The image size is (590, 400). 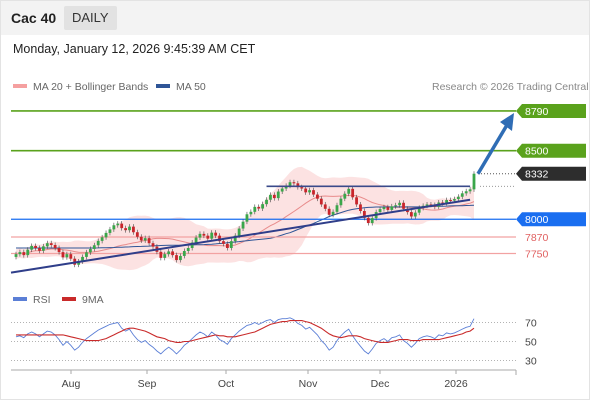 What do you see at coordinates (531, 343) in the screenshot?
I see `rsi-tick-50: 50` at bounding box center [531, 343].